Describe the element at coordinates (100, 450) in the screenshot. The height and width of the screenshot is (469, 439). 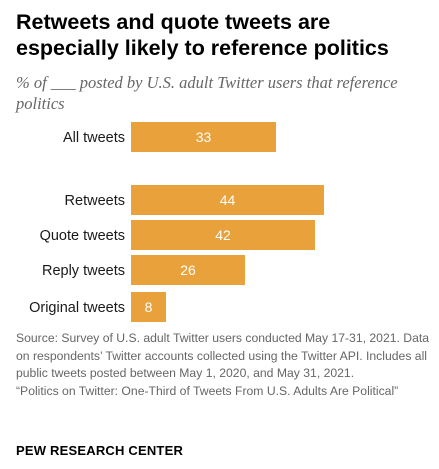
I see `pew-logo-text: PEW RESEARCH CENTER` at that location.